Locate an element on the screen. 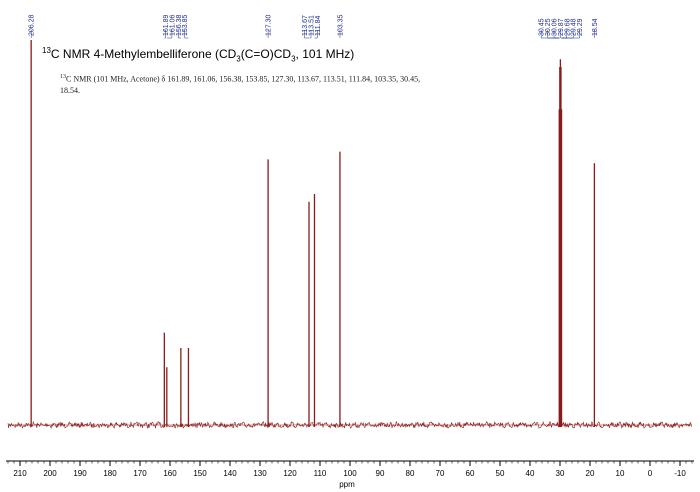  peak-label-127m30: 127.30 is located at coordinates (269, 25).